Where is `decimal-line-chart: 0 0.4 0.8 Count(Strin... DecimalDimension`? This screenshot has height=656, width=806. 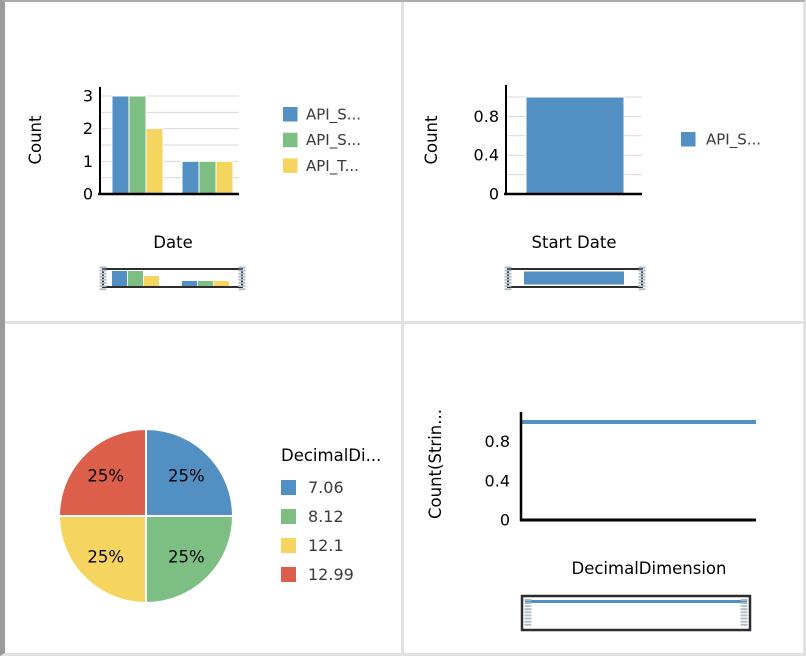
decimal-line-chart: 0 0.4 0.8 Count(Strin... DecimalDimension is located at coordinates (591, 520).